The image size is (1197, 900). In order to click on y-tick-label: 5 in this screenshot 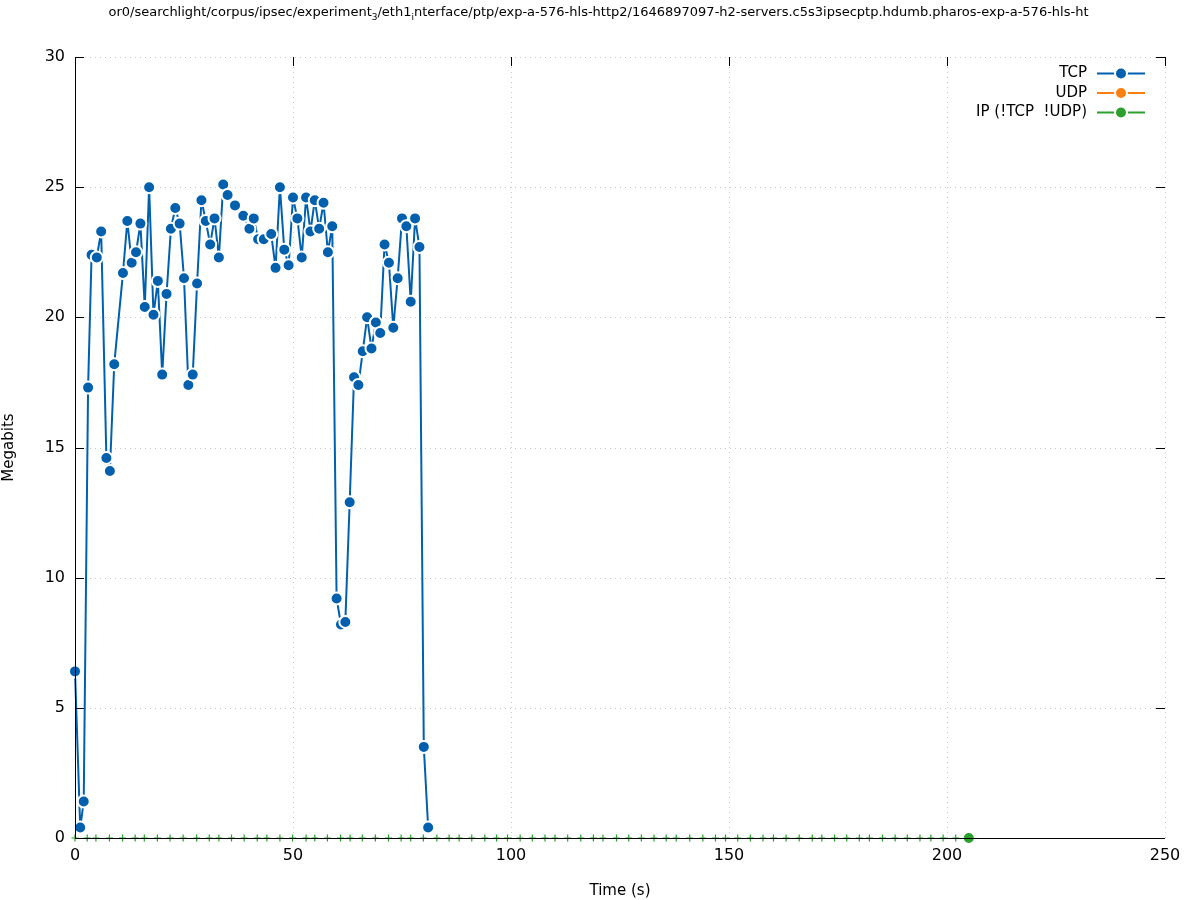, I will do `click(59, 706)`.